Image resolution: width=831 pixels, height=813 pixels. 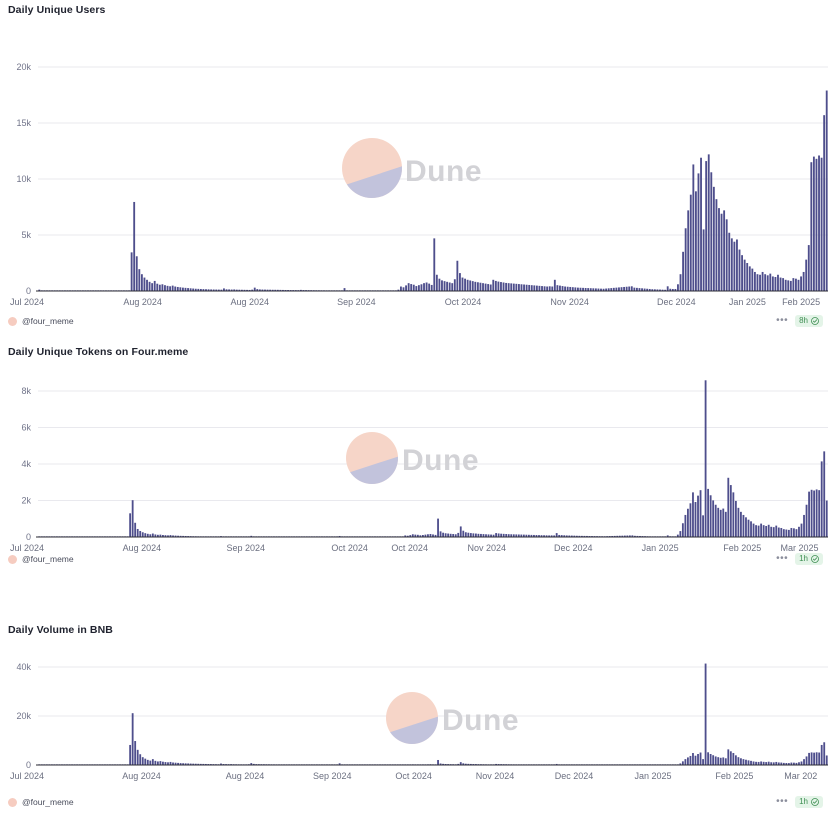 What do you see at coordinates (799, 548) in the screenshot?
I see `x-axis-tick-label: Mar 2025` at bounding box center [799, 548].